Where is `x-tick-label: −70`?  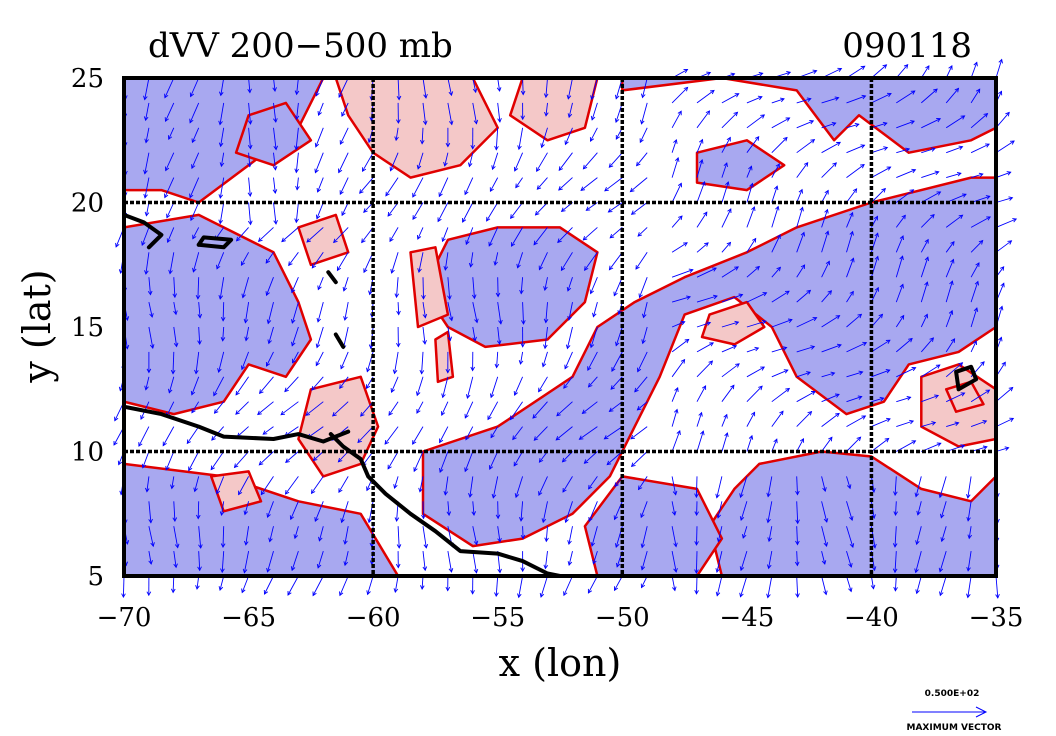 x-tick-label: −70 is located at coordinates (124, 618).